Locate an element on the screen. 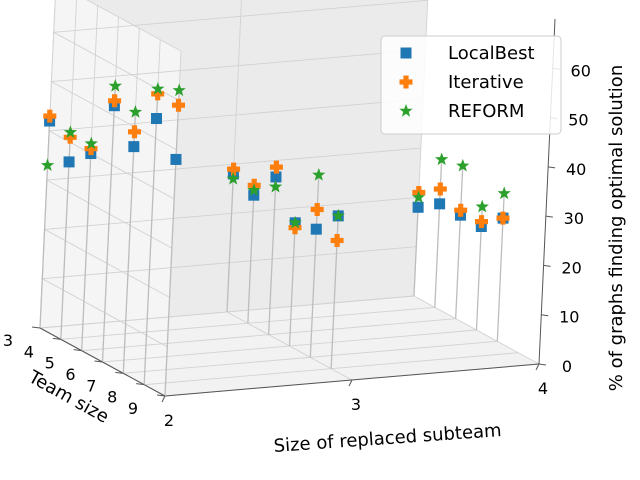 The width and height of the screenshot is (640, 480). legend-label-reform: REFORM is located at coordinates (486, 111).